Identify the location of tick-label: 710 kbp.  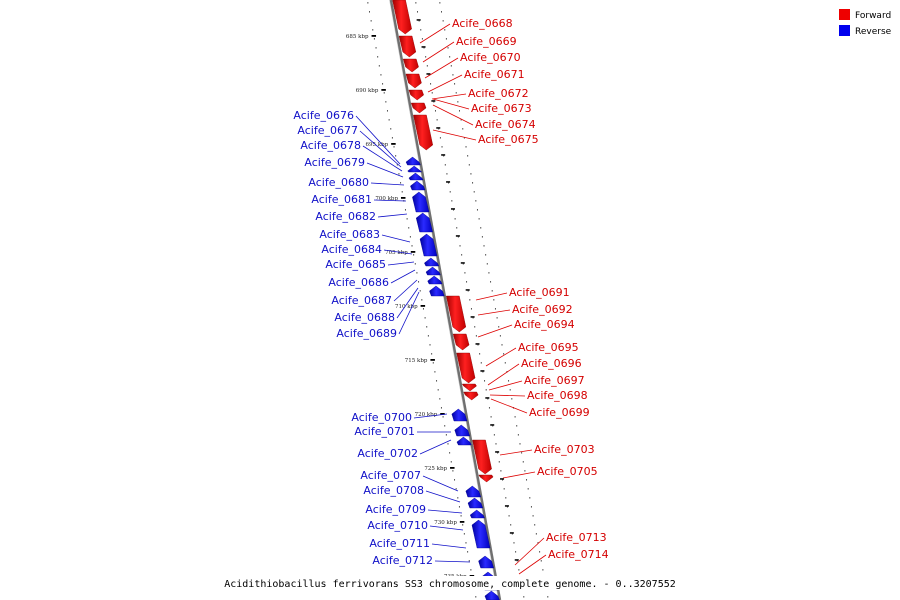
(406, 307).